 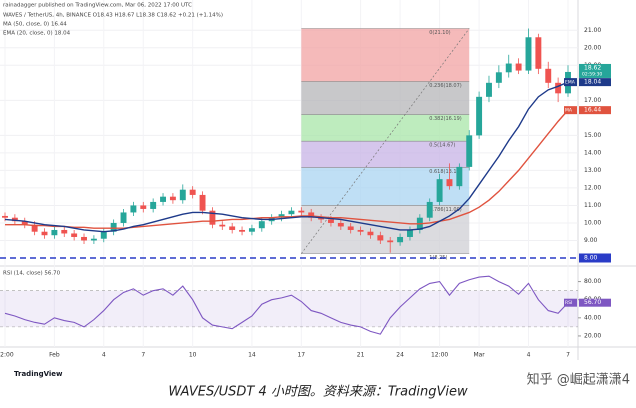 What do you see at coordinates (445, 210) in the screenshot?
I see `fib-label: 0.786(11.00)` at bounding box center [445, 210].